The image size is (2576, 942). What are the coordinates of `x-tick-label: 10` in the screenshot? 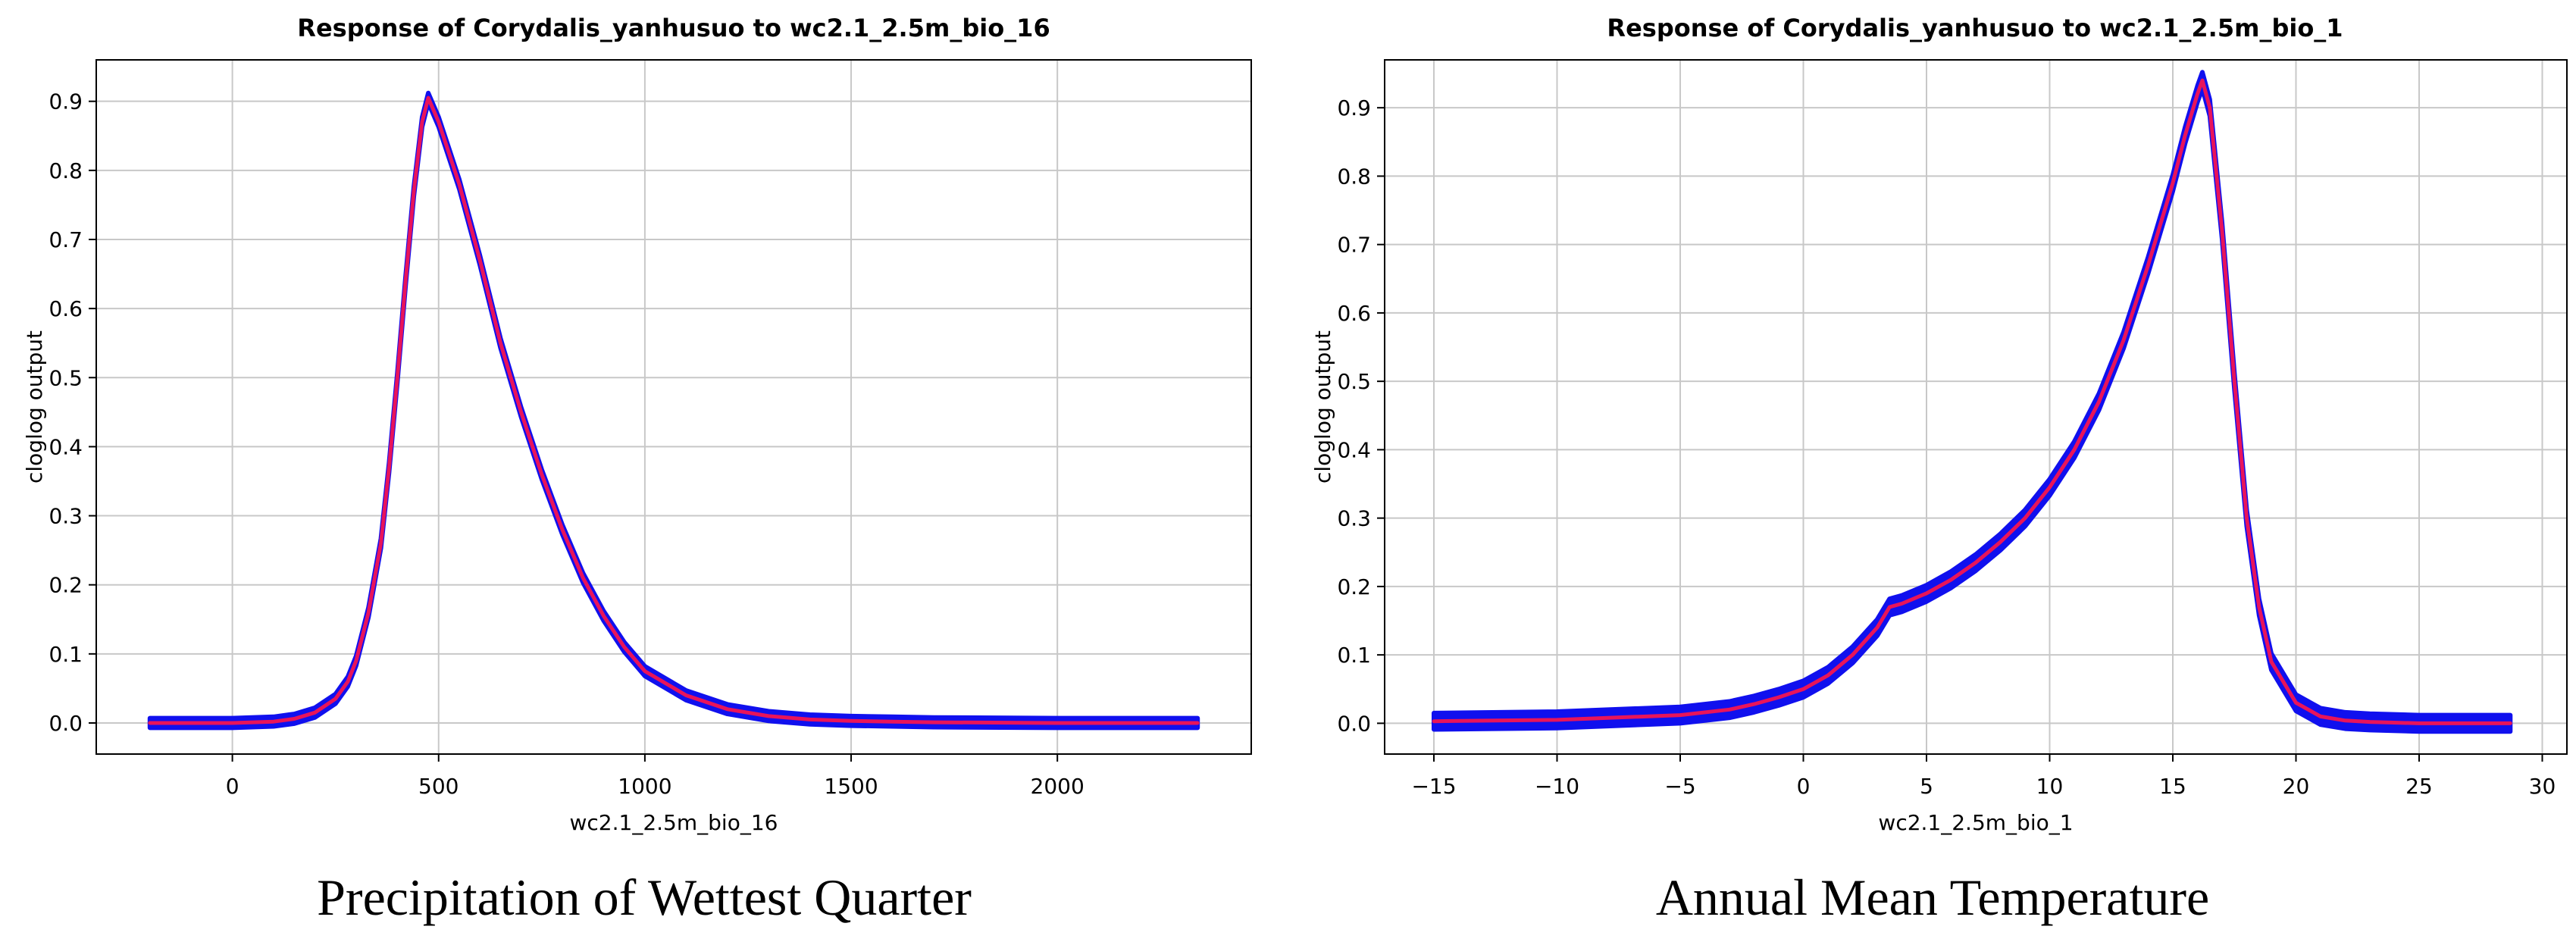 It's located at (2050, 786).